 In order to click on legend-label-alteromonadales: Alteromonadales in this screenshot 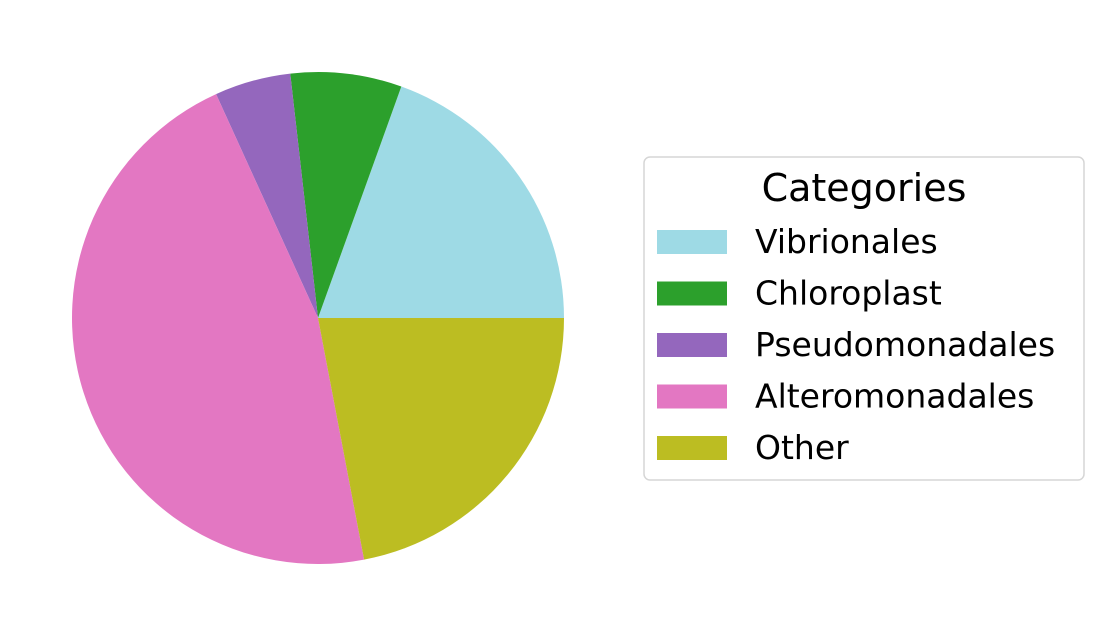, I will do `click(894, 396)`.